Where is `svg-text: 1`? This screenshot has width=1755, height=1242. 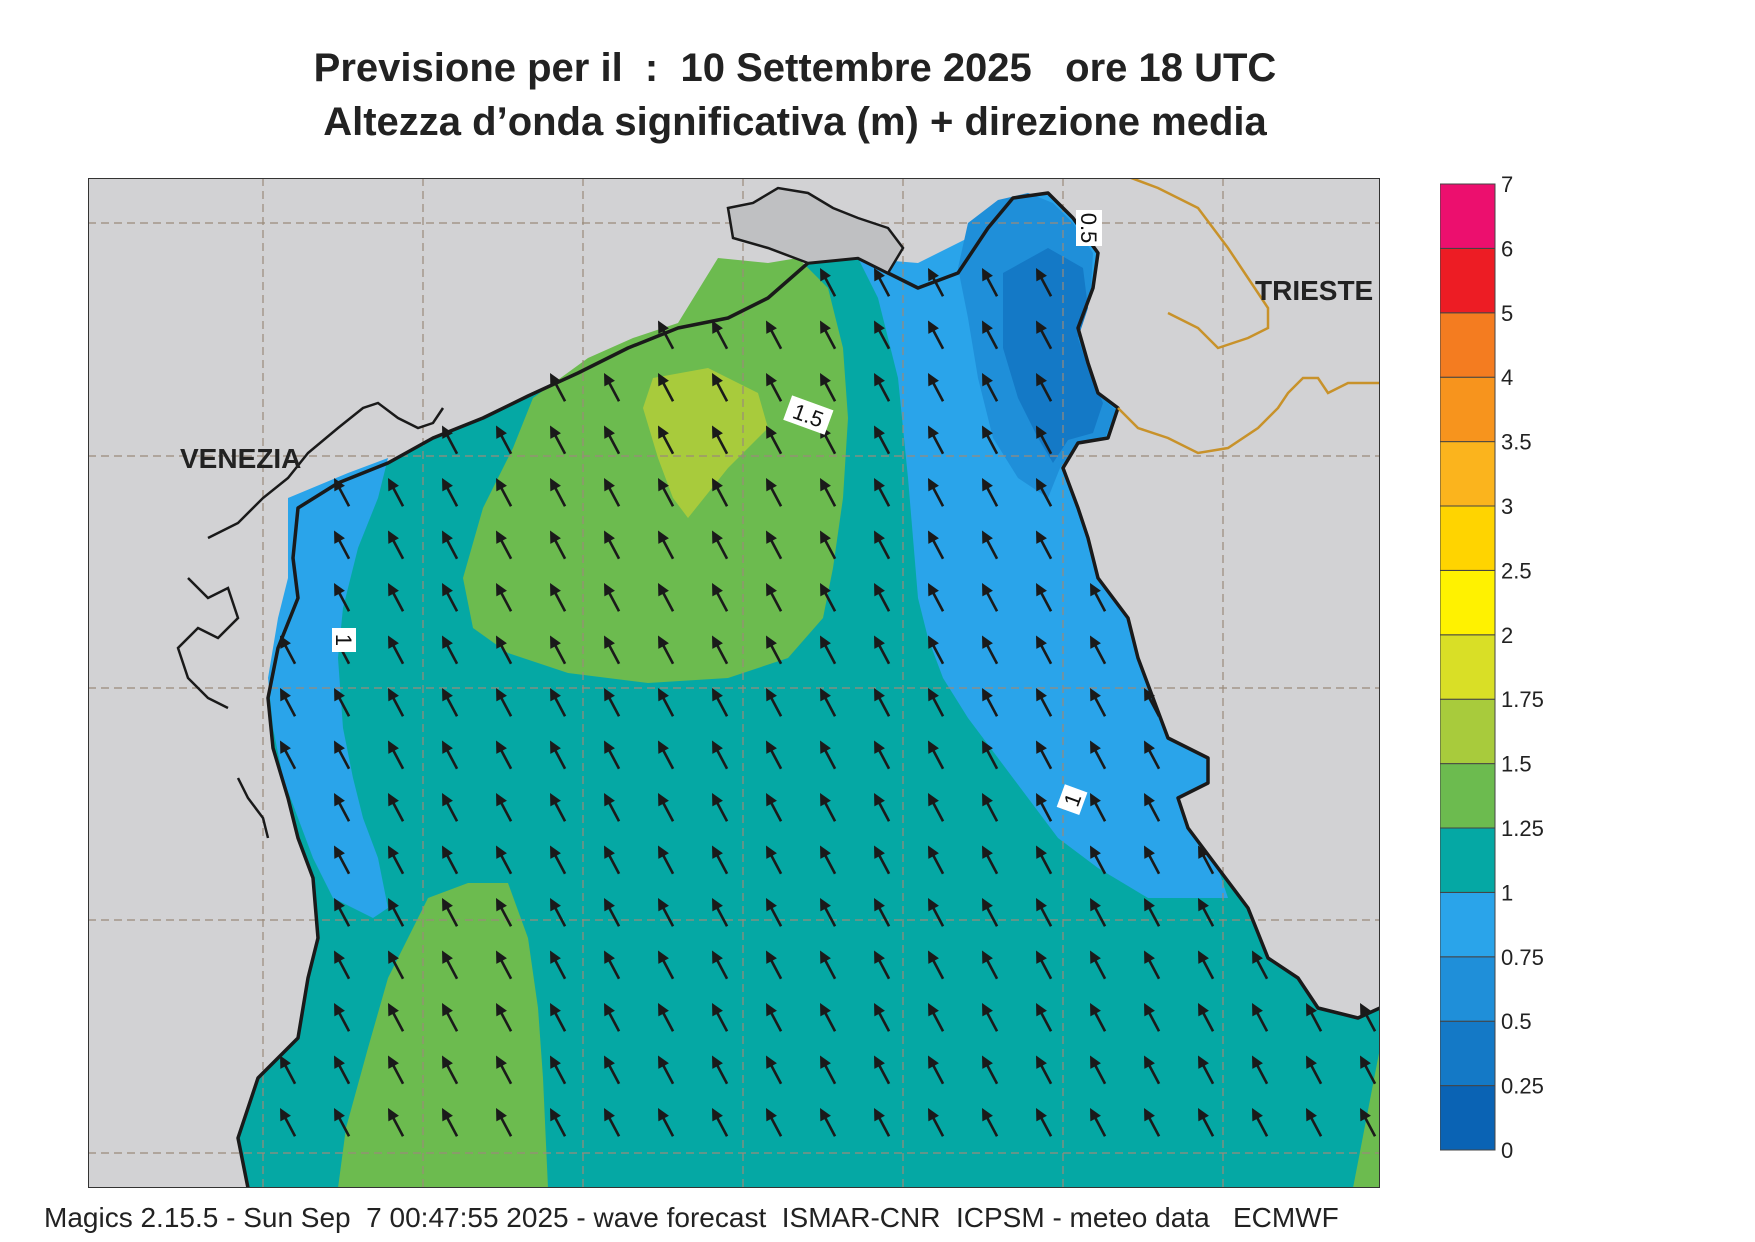
svg-text: 1 is located at coordinates (343, 640).